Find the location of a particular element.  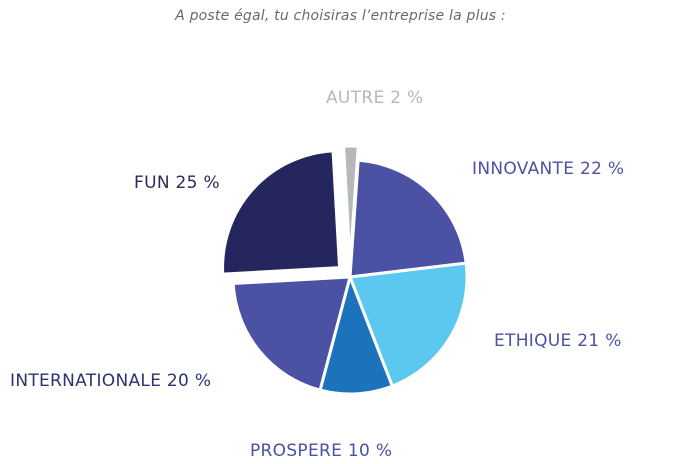

label-fun: FUN 25 % is located at coordinates (177, 183).